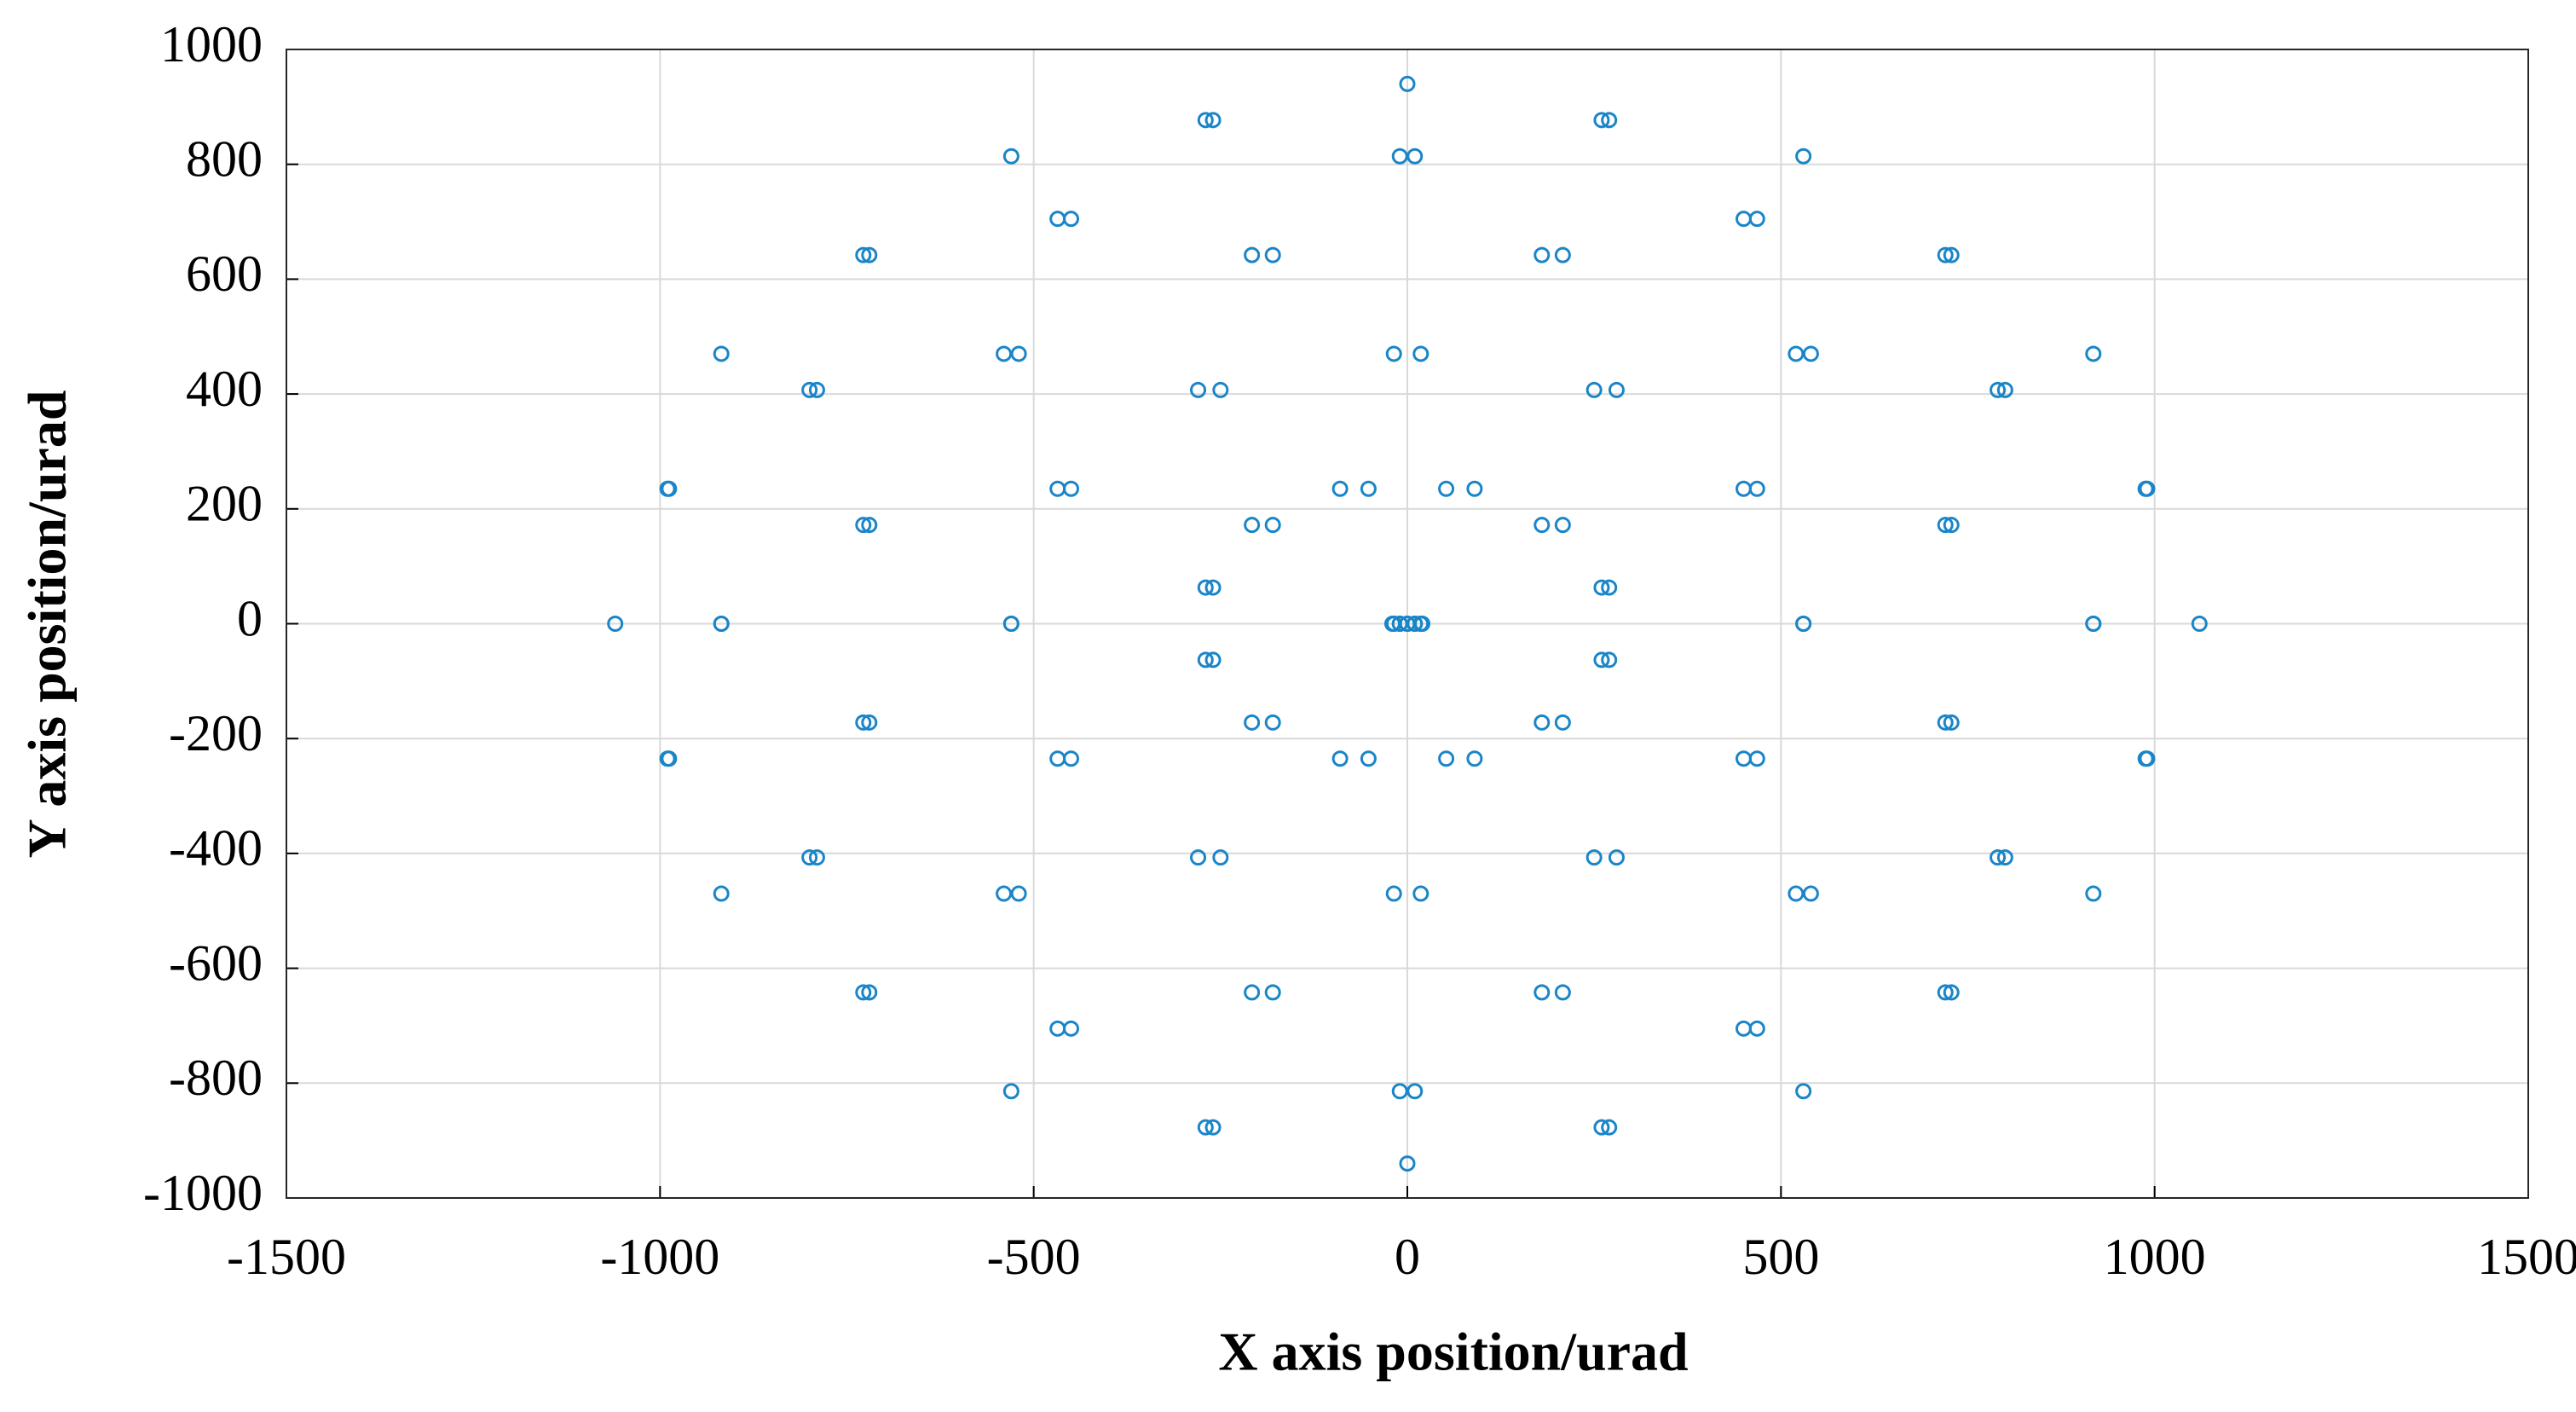  I want to click on y-tick-label: 1000, so click(211, 44).